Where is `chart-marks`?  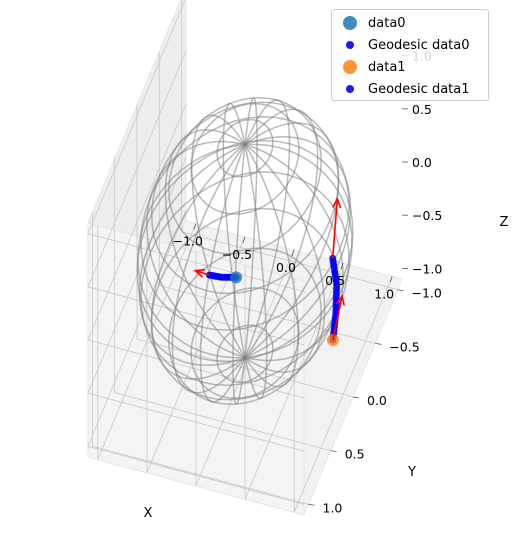 chart-marks is located at coordinates (269, 271).